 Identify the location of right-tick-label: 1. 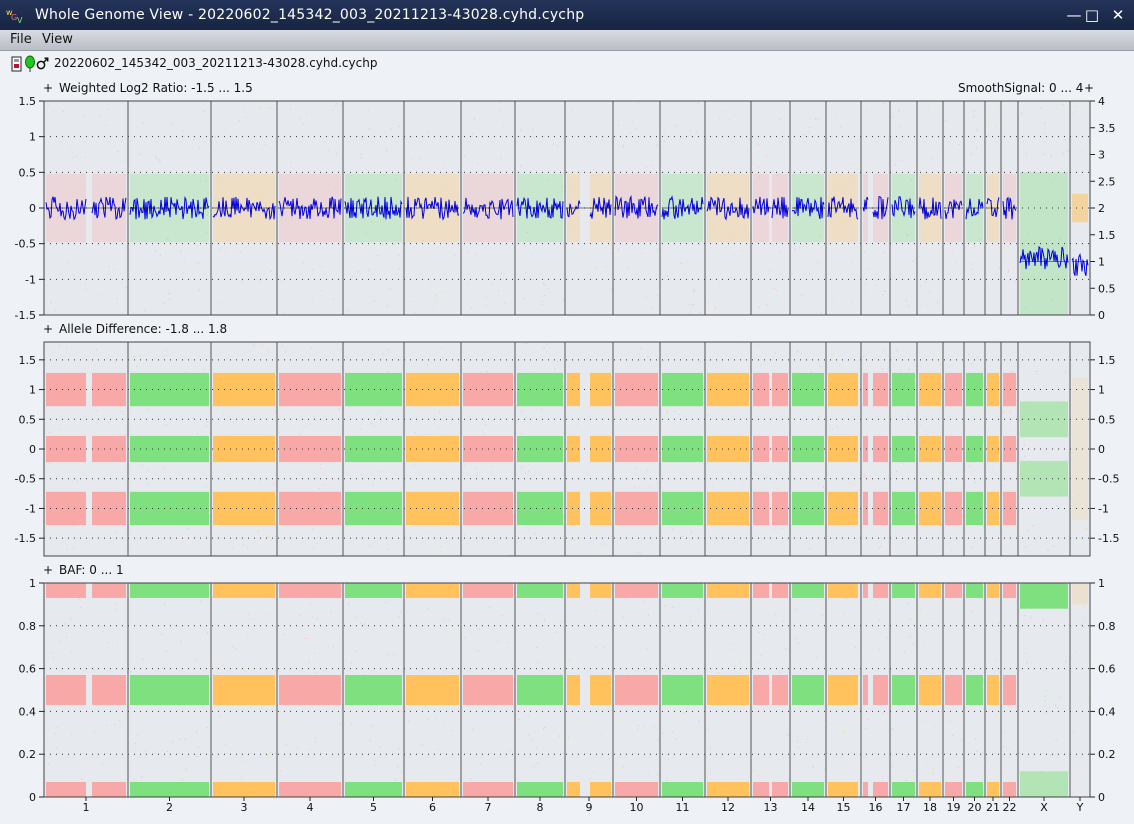
(1101, 583).